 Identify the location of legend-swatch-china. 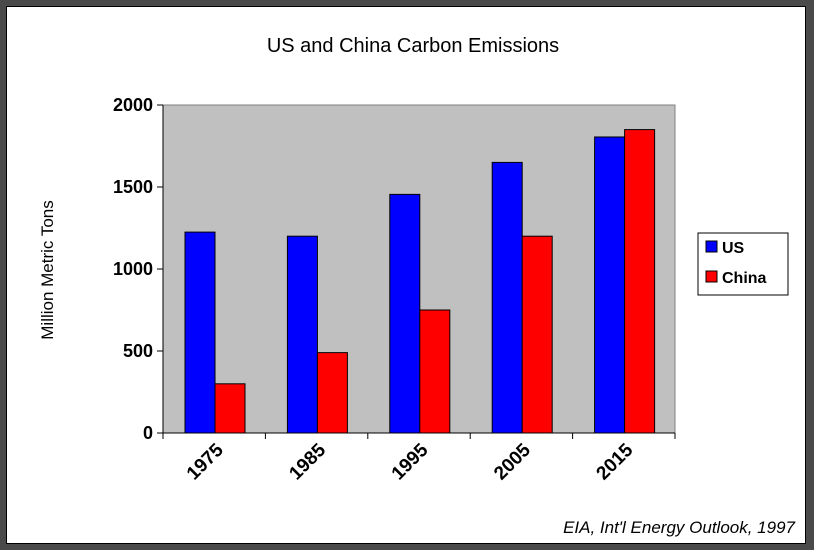
(711, 276).